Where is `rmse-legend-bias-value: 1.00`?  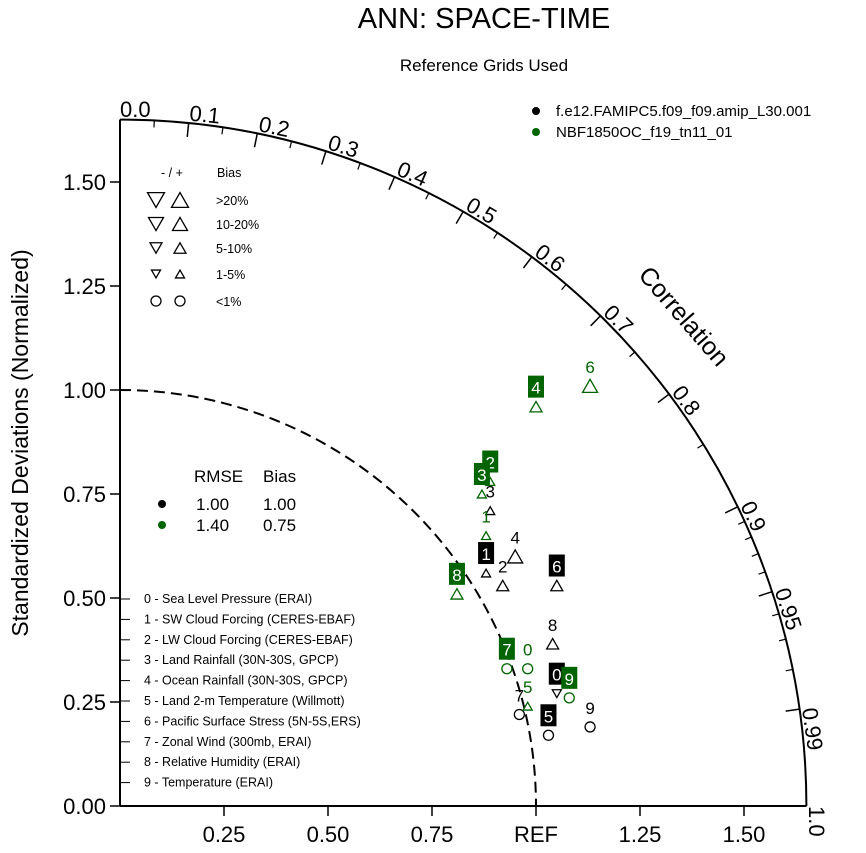 rmse-legend-bias-value: 1.00 is located at coordinates (279, 504).